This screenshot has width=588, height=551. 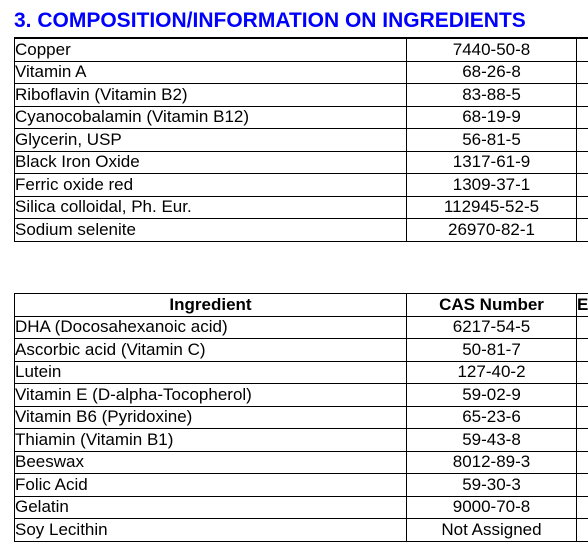 What do you see at coordinates (491, 372) in the screenshot?
I see `cas-number: 127-40-2` at bounding box center [491, 372].